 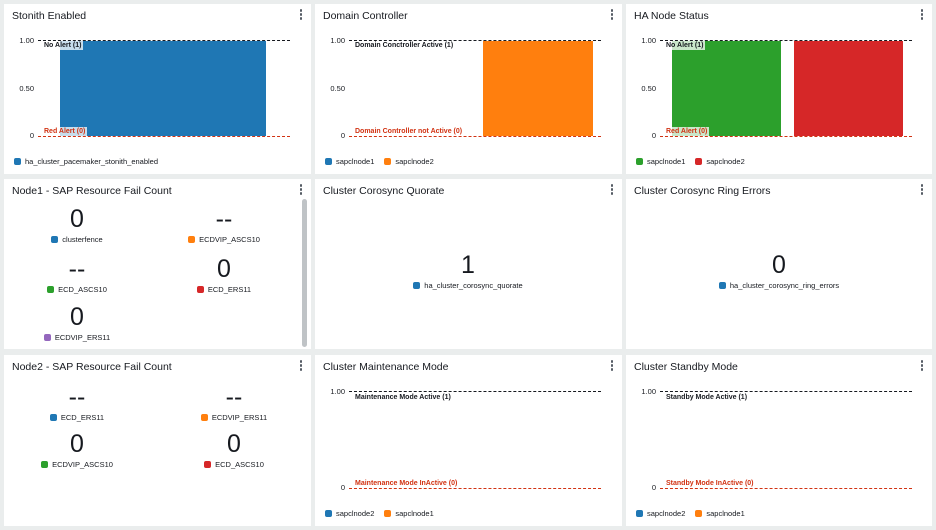 I want to click on metric-ecdvip-ers11: -- ECDVIP_ERS11, so click(x=234, y=402).